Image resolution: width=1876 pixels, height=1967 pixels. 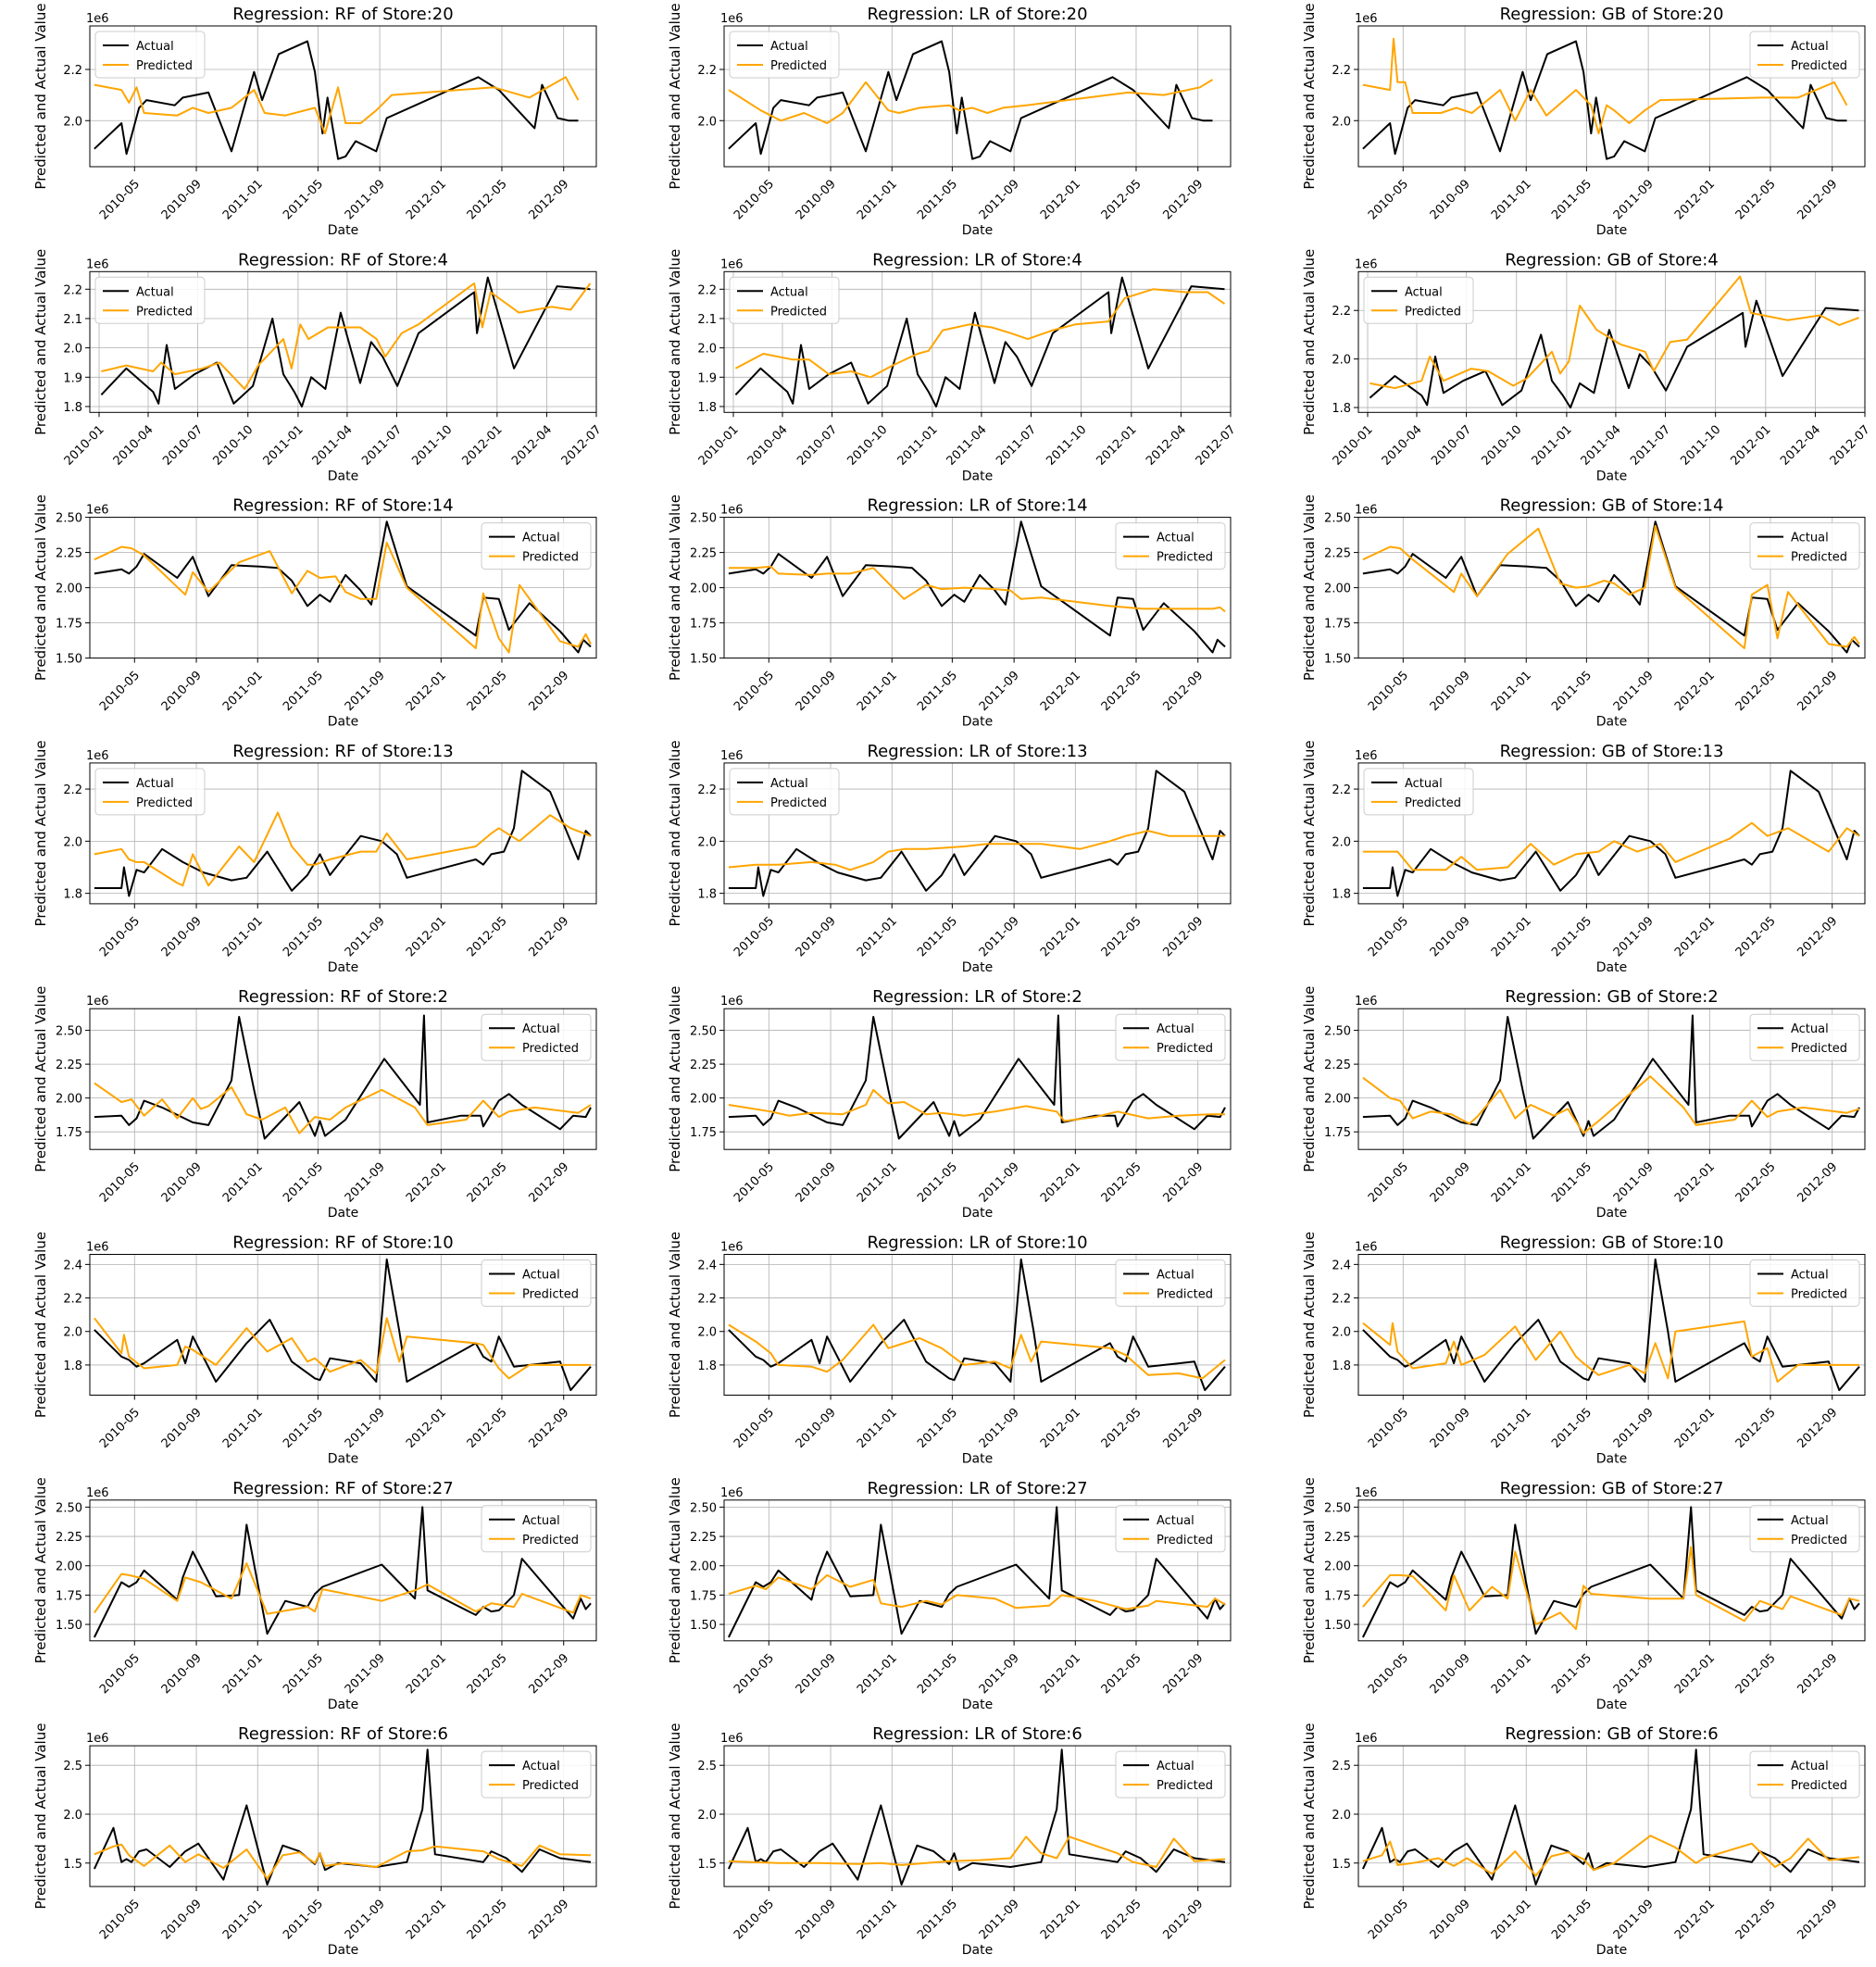 What do you see at coordinates (69, 1133) in the screenshot?
I see `y-tick-label: 1.75` at bounding box center [69, 1133].